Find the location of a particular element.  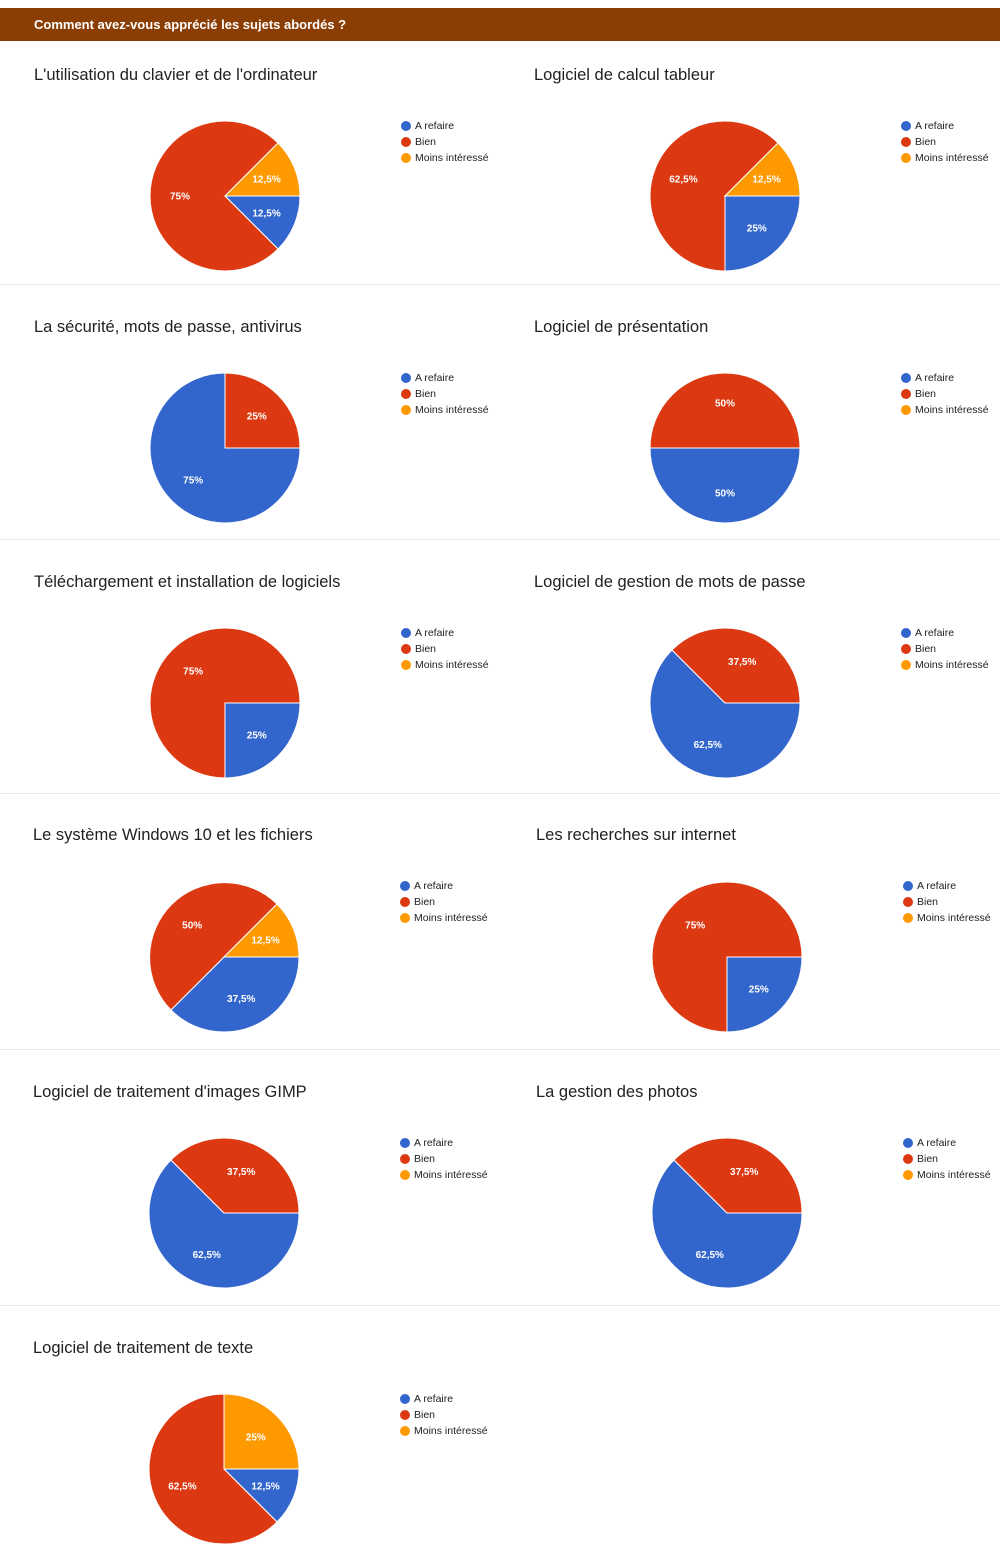

pie-slice-label-bien: 25% is located at coordinates (257, 417).